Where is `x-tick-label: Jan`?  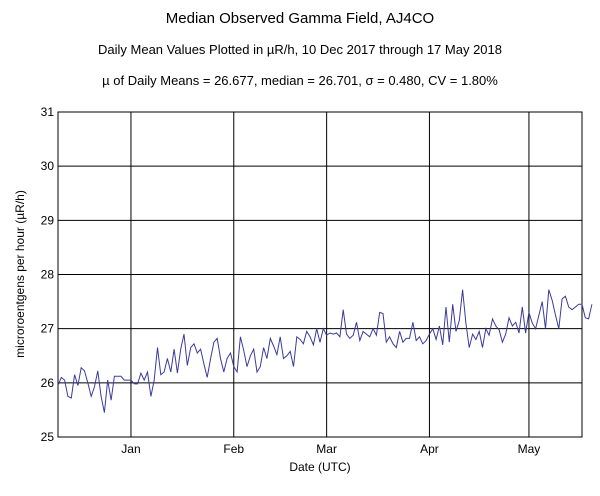 x-tick-label: Jan is located at coordinates (130, 449).